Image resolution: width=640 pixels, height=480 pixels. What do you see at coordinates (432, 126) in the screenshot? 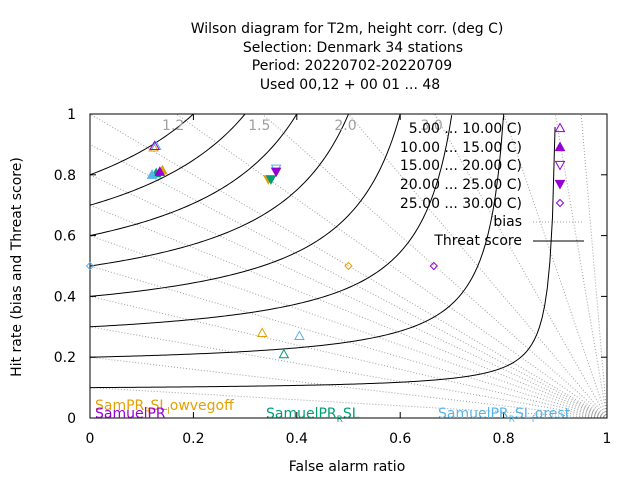
I see `bias-label: 3.0` at bounding box center [432, 126].